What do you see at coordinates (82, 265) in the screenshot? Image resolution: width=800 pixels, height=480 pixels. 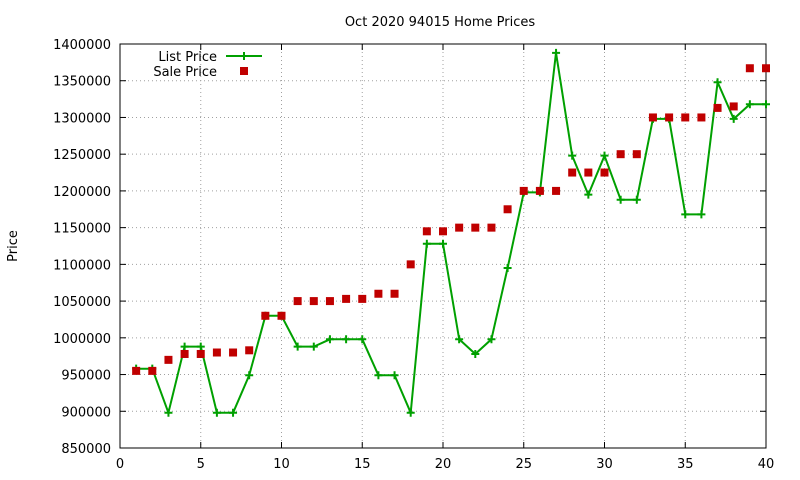 I see `y-tick-label: 1100000` at bounding box center [82, 265].